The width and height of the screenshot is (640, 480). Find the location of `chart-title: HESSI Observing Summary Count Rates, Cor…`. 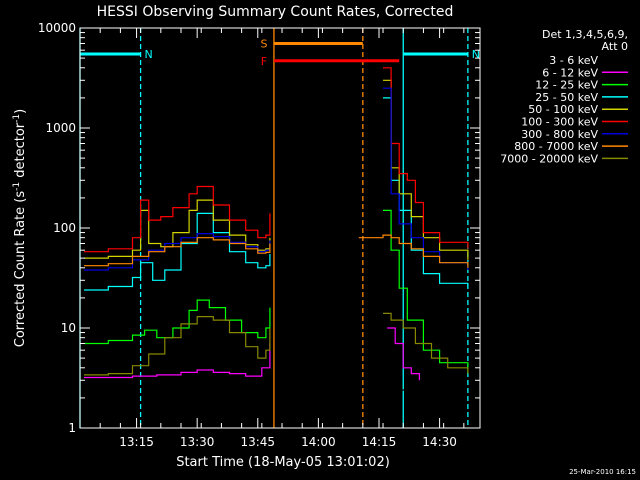

chart-title: HESSI Observing Summary Count Rates, Cor… is located at coordinates (275, 12).